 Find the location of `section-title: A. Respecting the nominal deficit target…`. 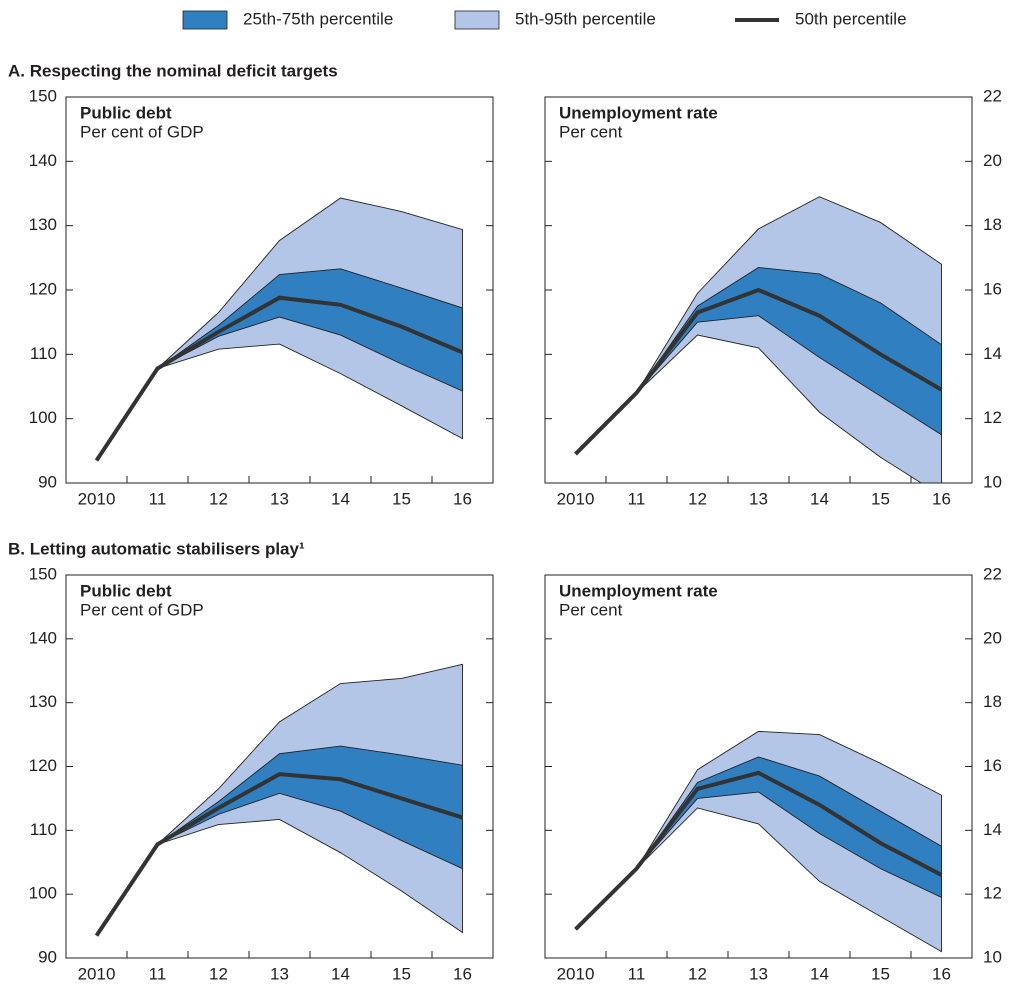

section-title: A. Respecting the nominal deficit target… is located at coordinates (173, 70).